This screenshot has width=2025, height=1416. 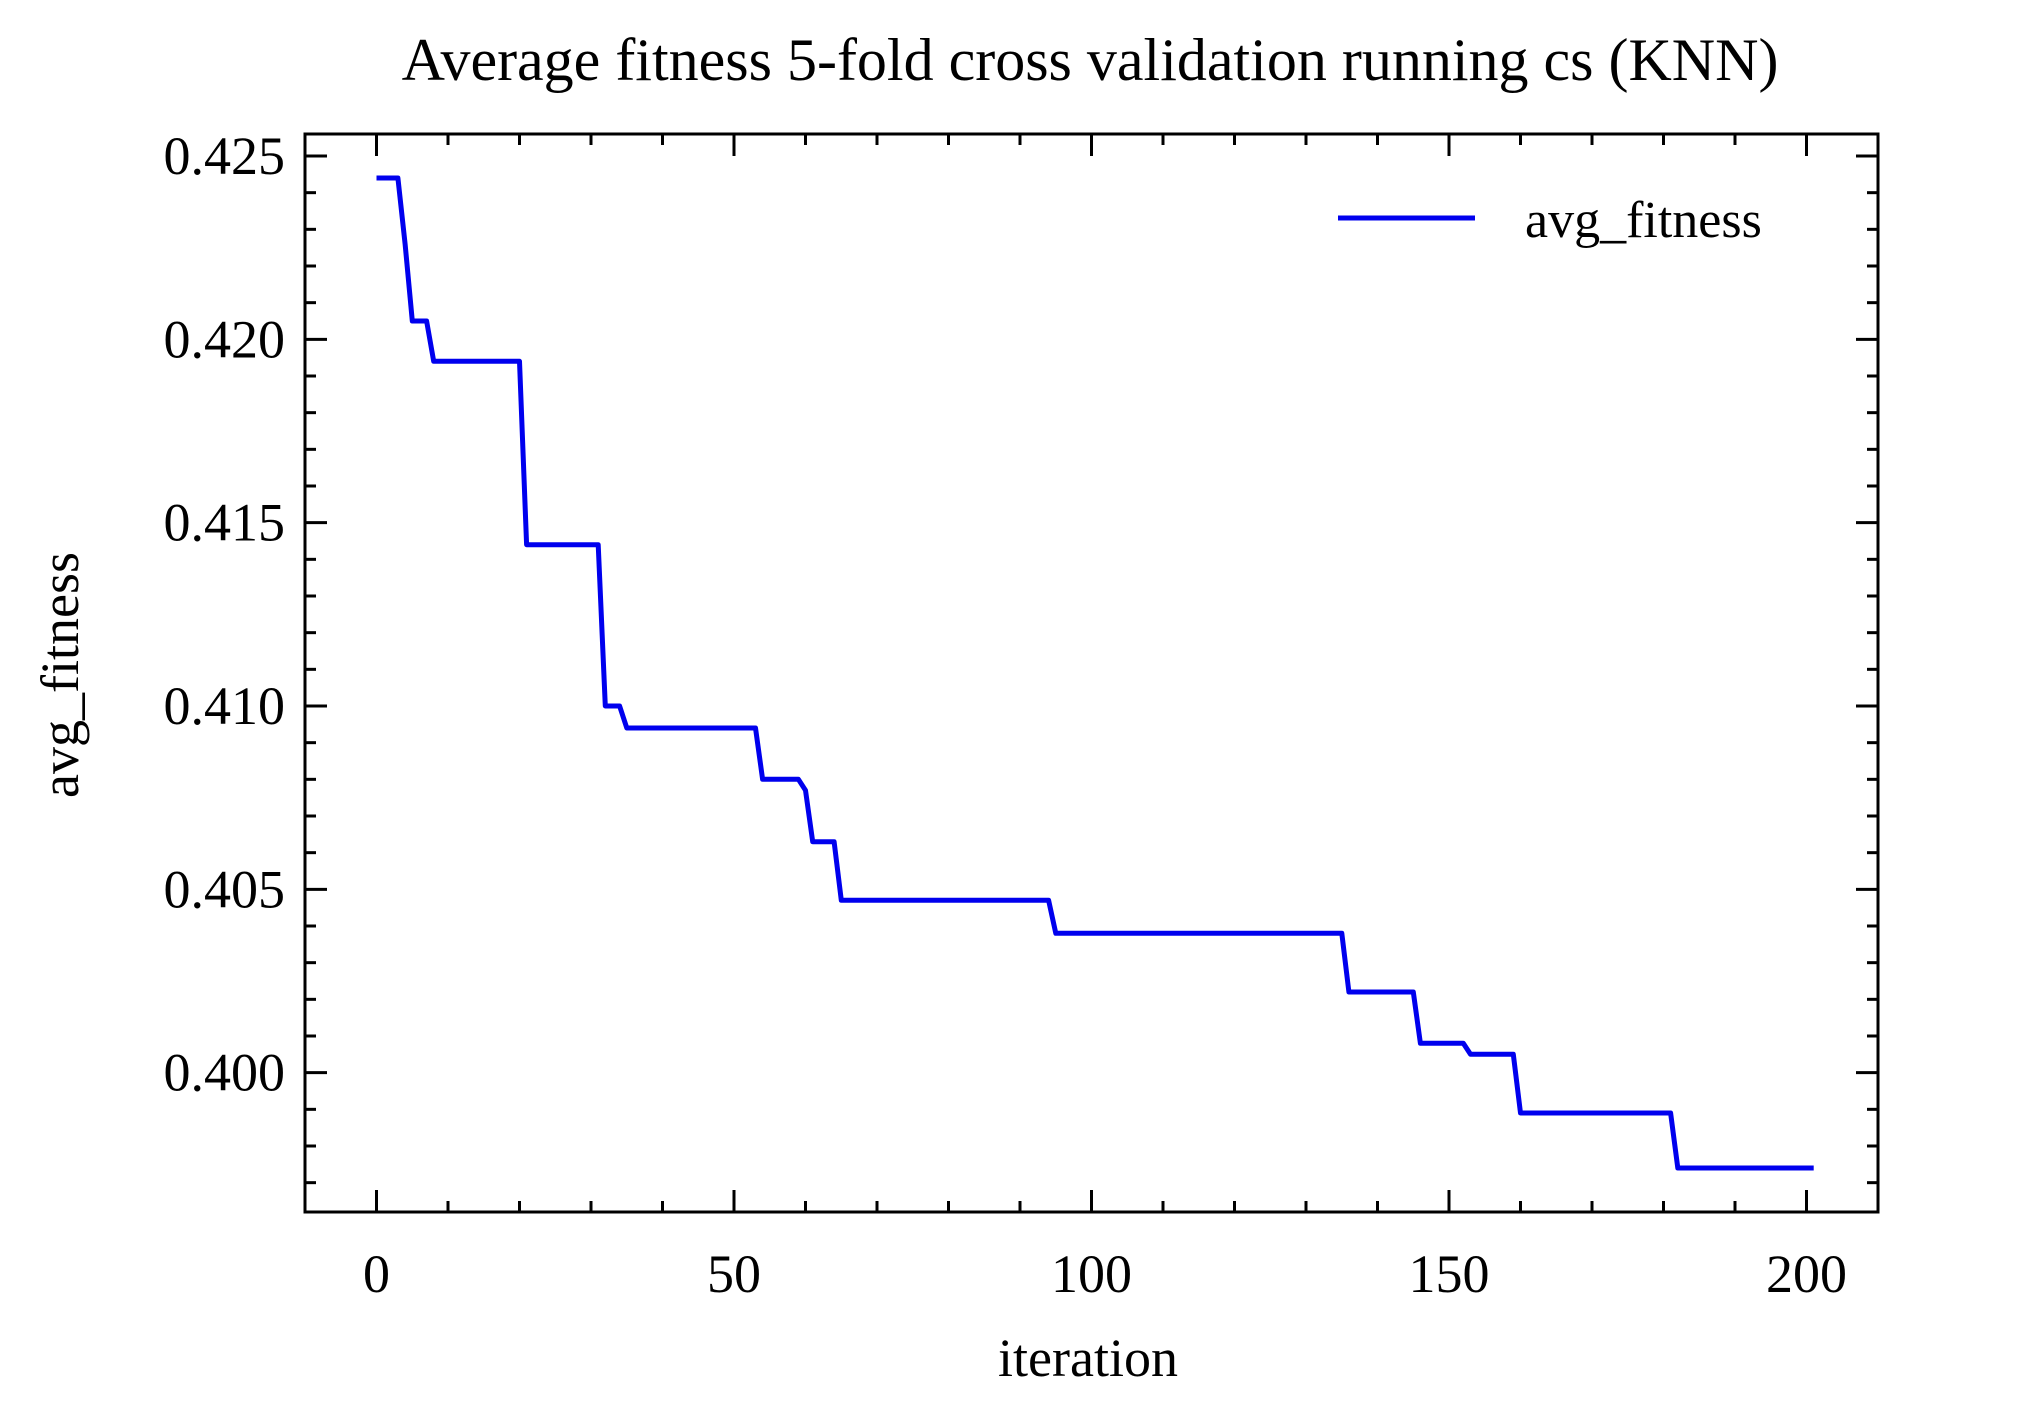 What do you see at coordinates (1449, 1274) in the screenshot?
I see `x-tick-label: 150` at bounding box center [1449, 1274].